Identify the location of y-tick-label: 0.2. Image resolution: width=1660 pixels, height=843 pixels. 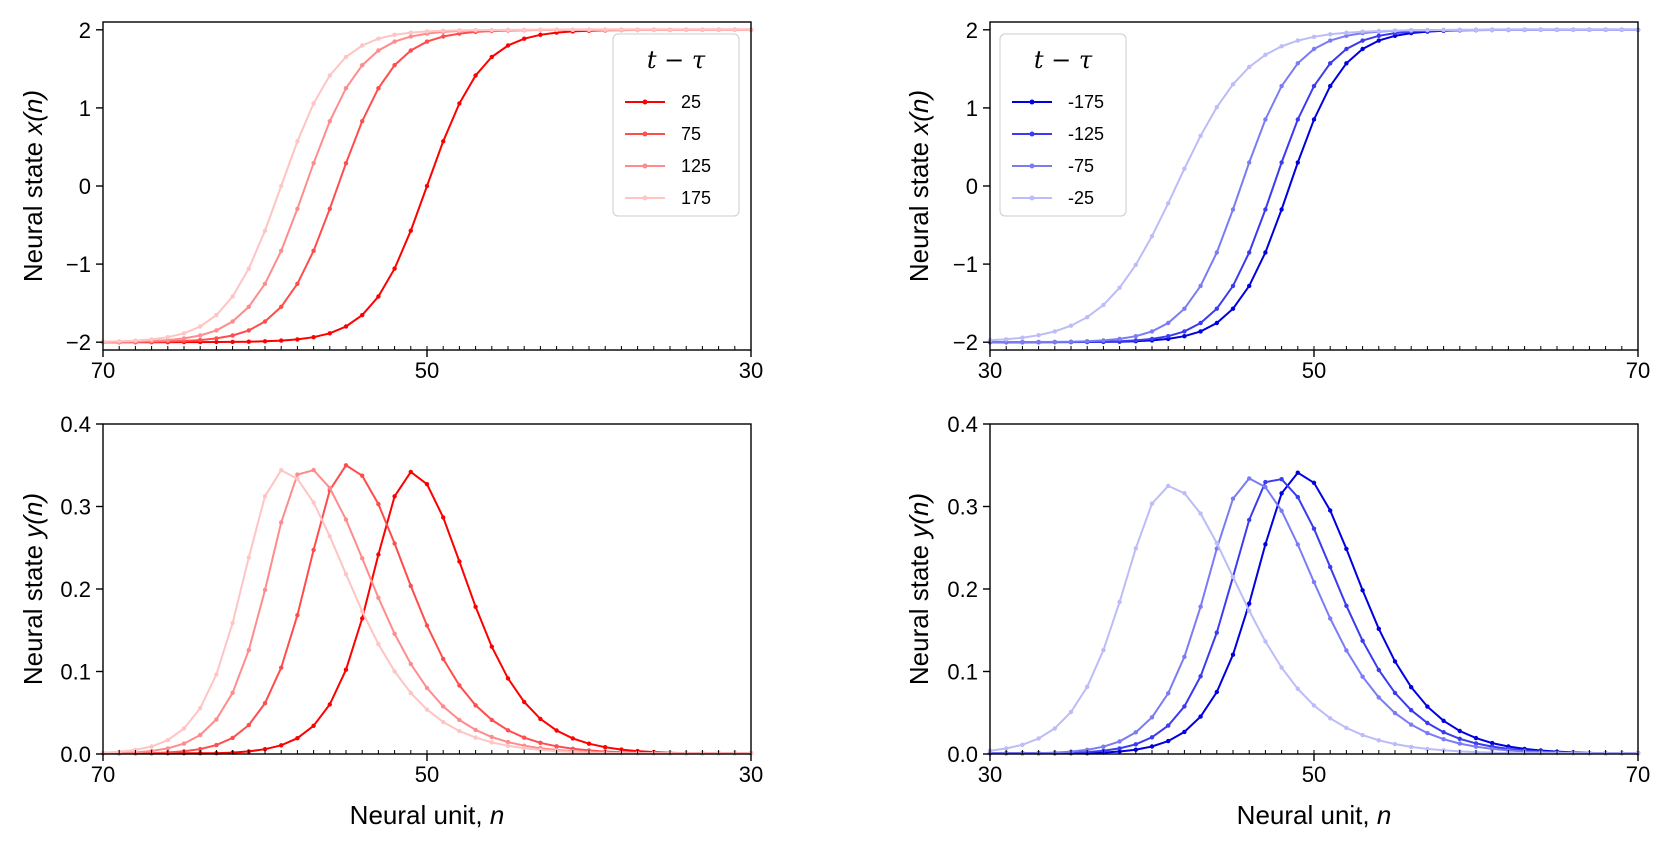
(962, 589).